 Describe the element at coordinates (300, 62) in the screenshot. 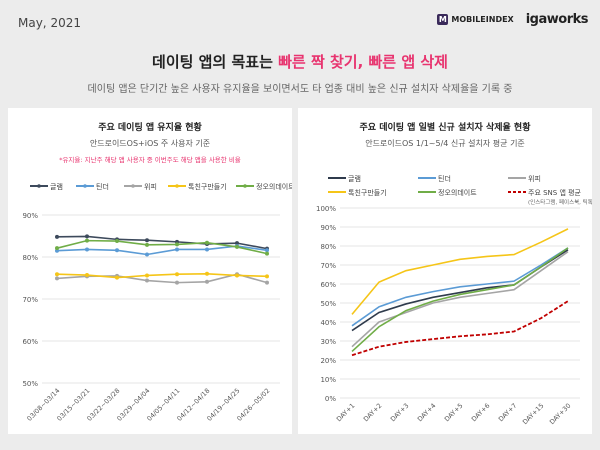

I see `page-title: 데이팅 앱의 목표는 빠른 짝 찾기, 빠른 앱 삭제` at that location.